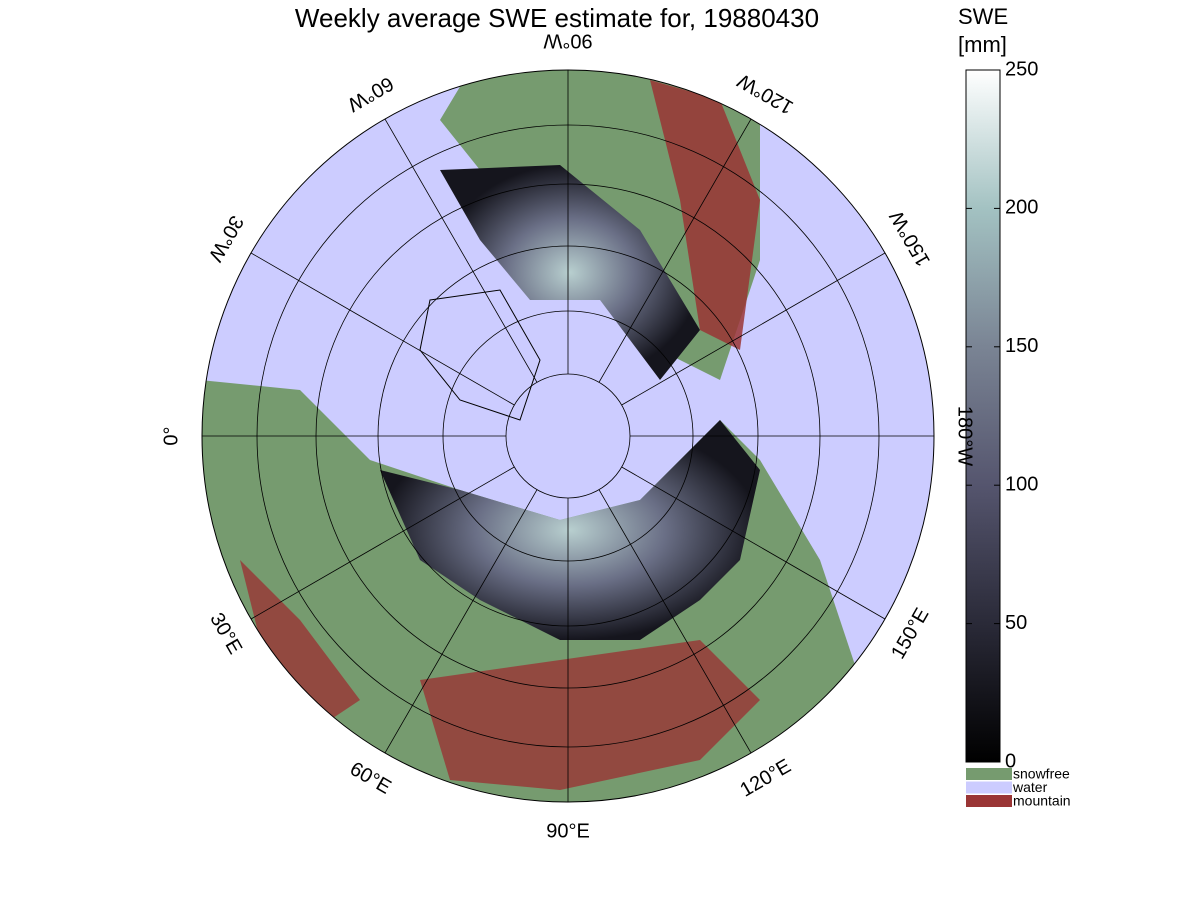 The height and width of the screenshot is (906, 1201). What do you see at coordinates (370, 778) in the screenshot?
I see `longitude-label: 60°E` at bounding box center [370, 778].